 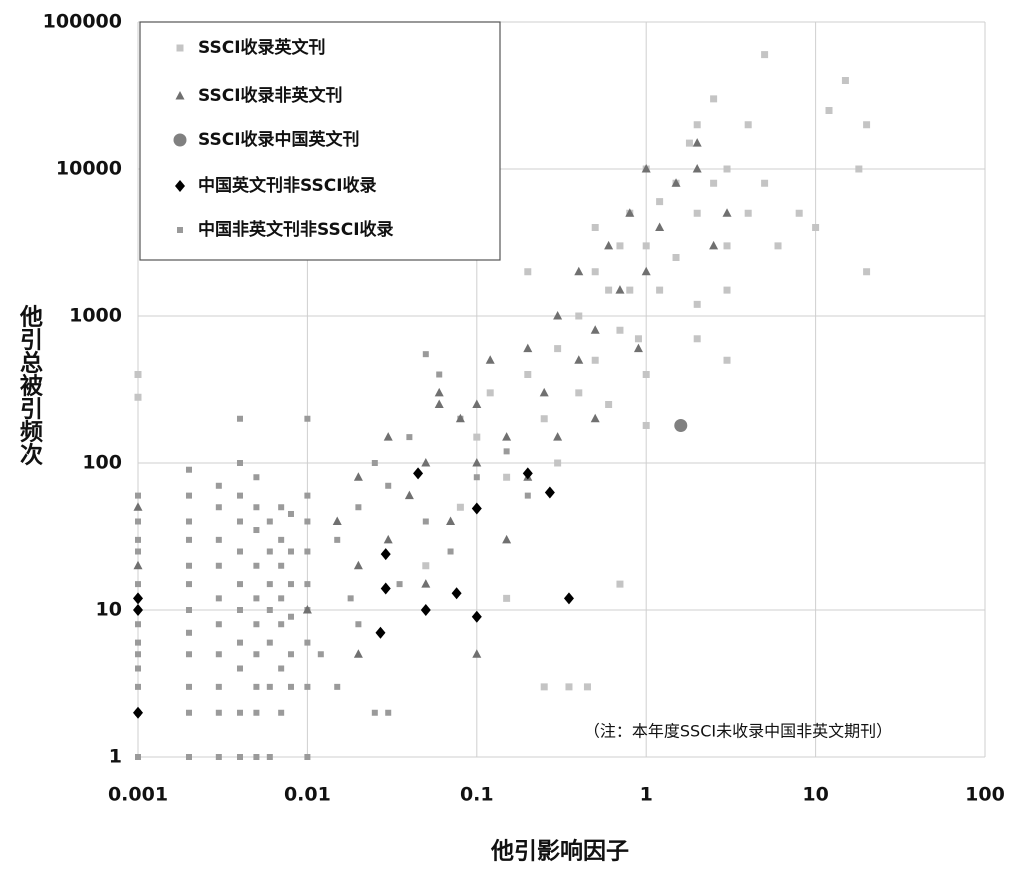 I want to click on legend-box, so click(x=320, y=141).